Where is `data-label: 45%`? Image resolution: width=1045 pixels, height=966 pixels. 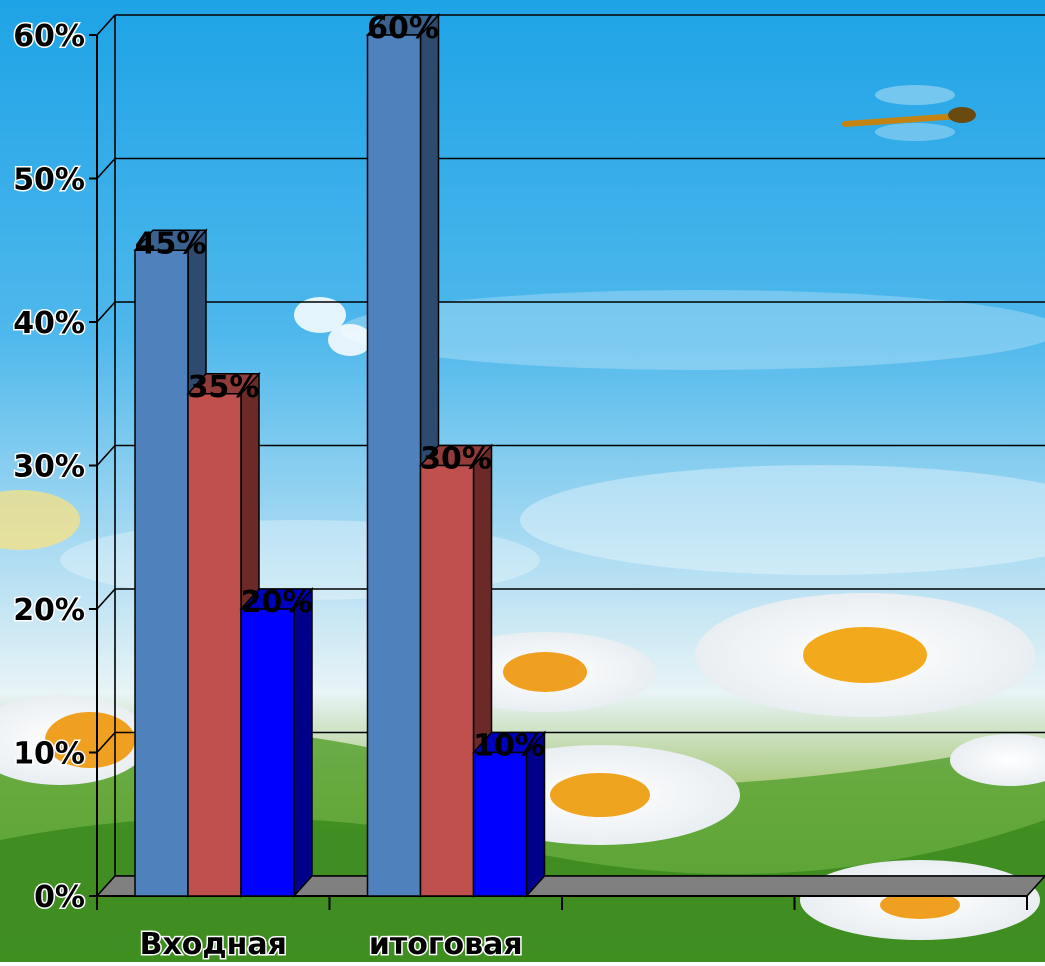
data-label: 45% is located at coordinates (171, 243).